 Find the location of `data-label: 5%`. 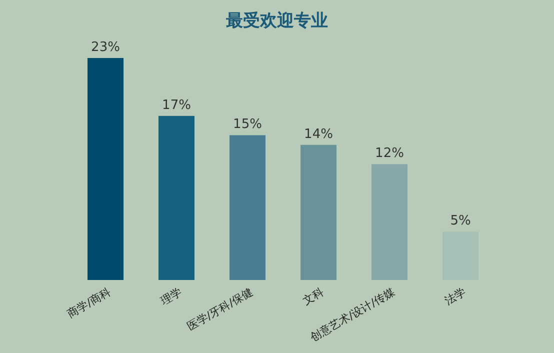

data-label: 5% is located at coordinates (460, 221).